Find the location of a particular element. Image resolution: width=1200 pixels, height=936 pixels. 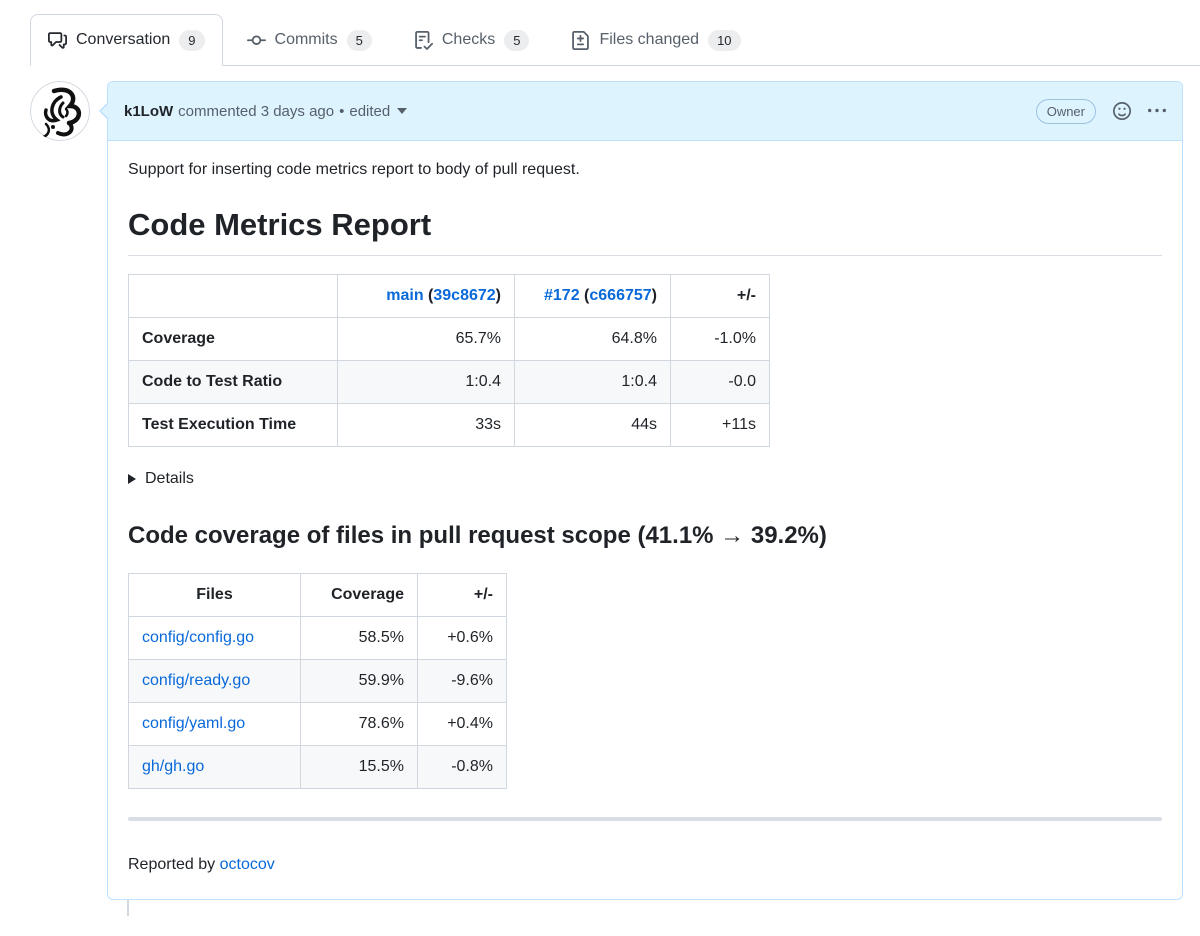

main-branch-link: main is located at coordinates (405, 295).